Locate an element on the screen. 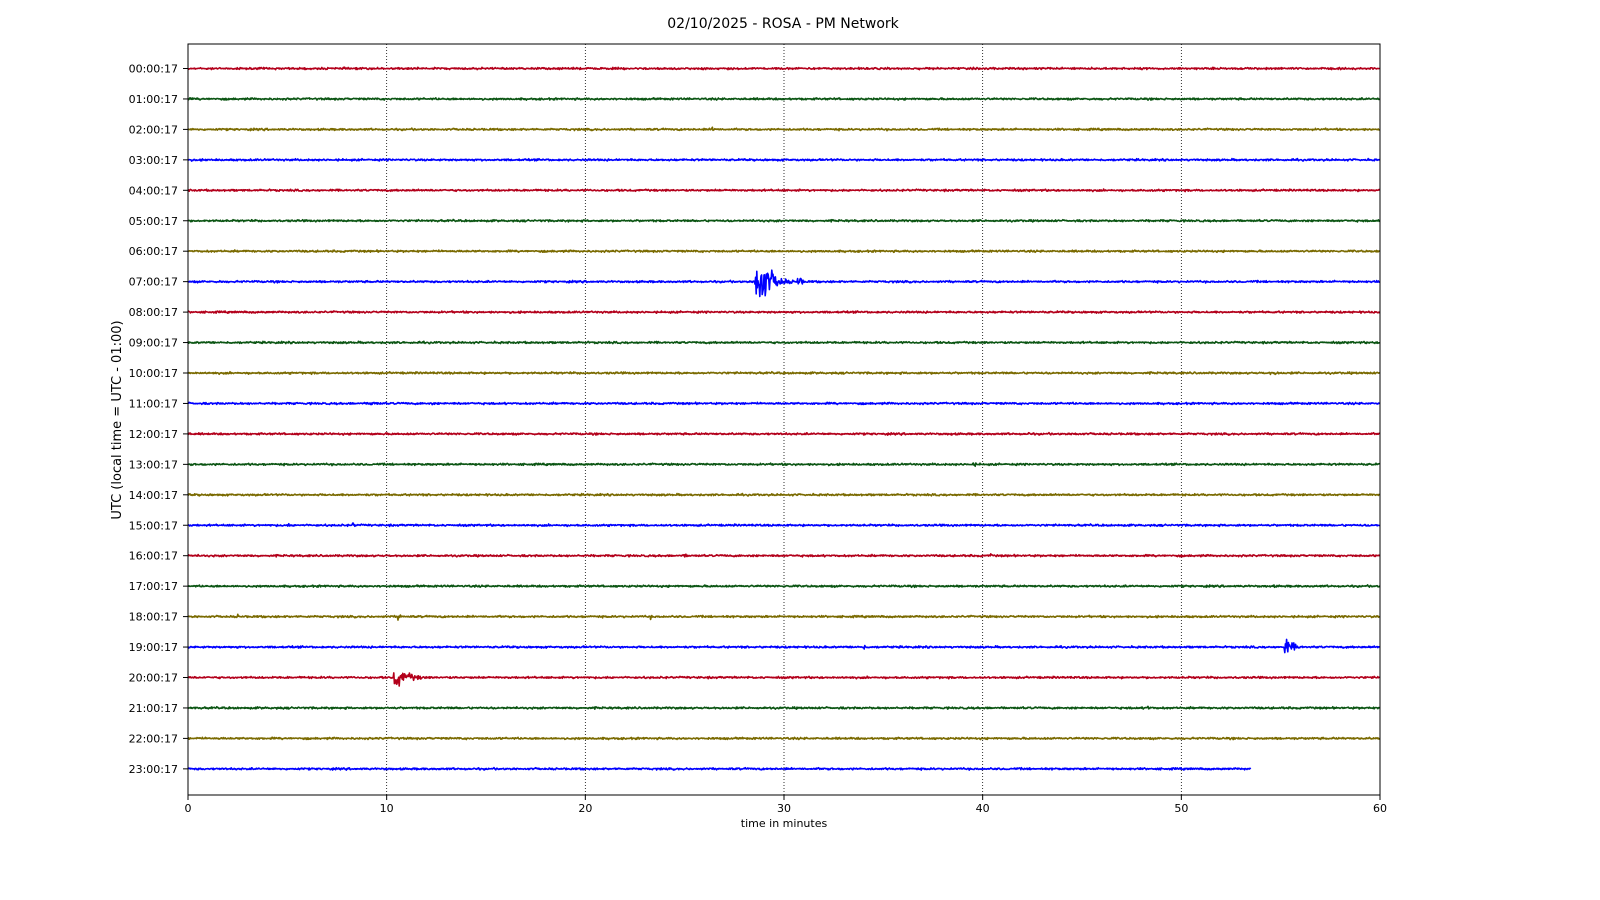 This screenshot has width=1600, height=900. y-tick-label-14: 14:00:17 is located at coordinates (153, 495).